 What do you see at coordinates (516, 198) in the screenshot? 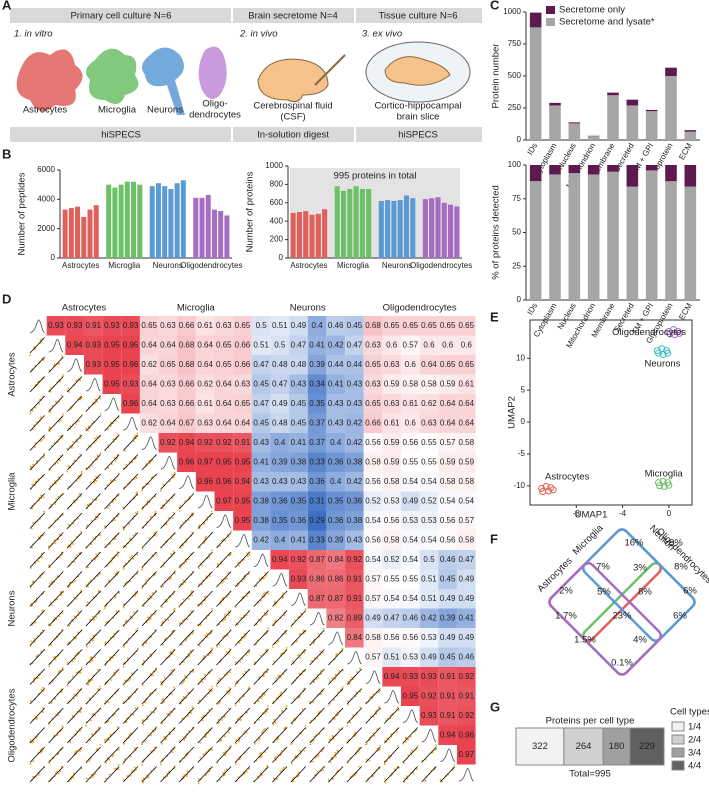
I see `y-tick-label: 75` at bounding box center [516, 198].